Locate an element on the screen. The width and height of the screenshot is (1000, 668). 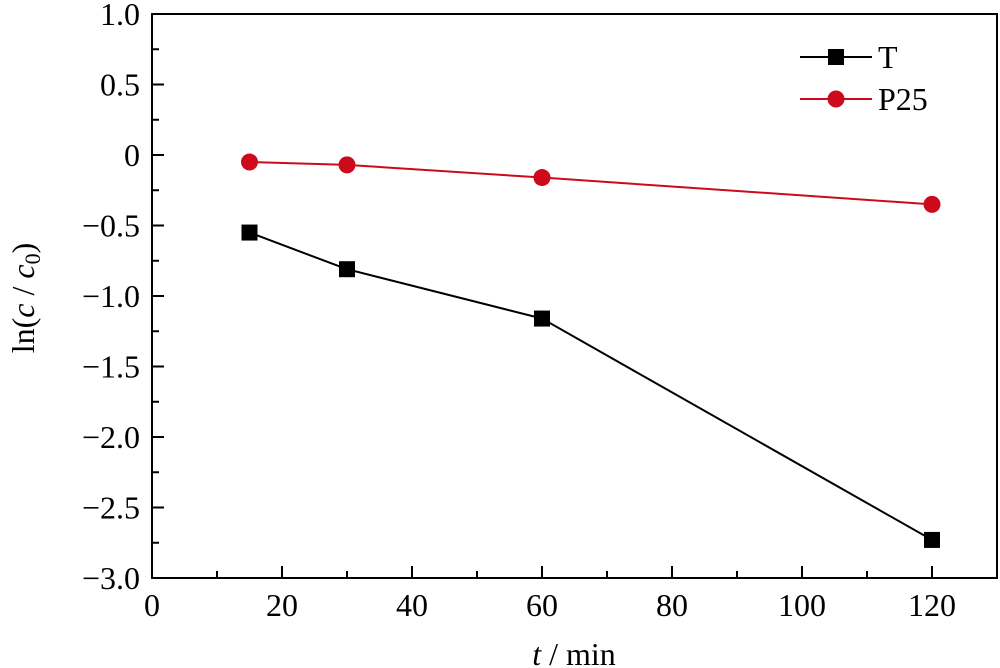
x-axis-unit: / min is located at coordinates (578, 652).